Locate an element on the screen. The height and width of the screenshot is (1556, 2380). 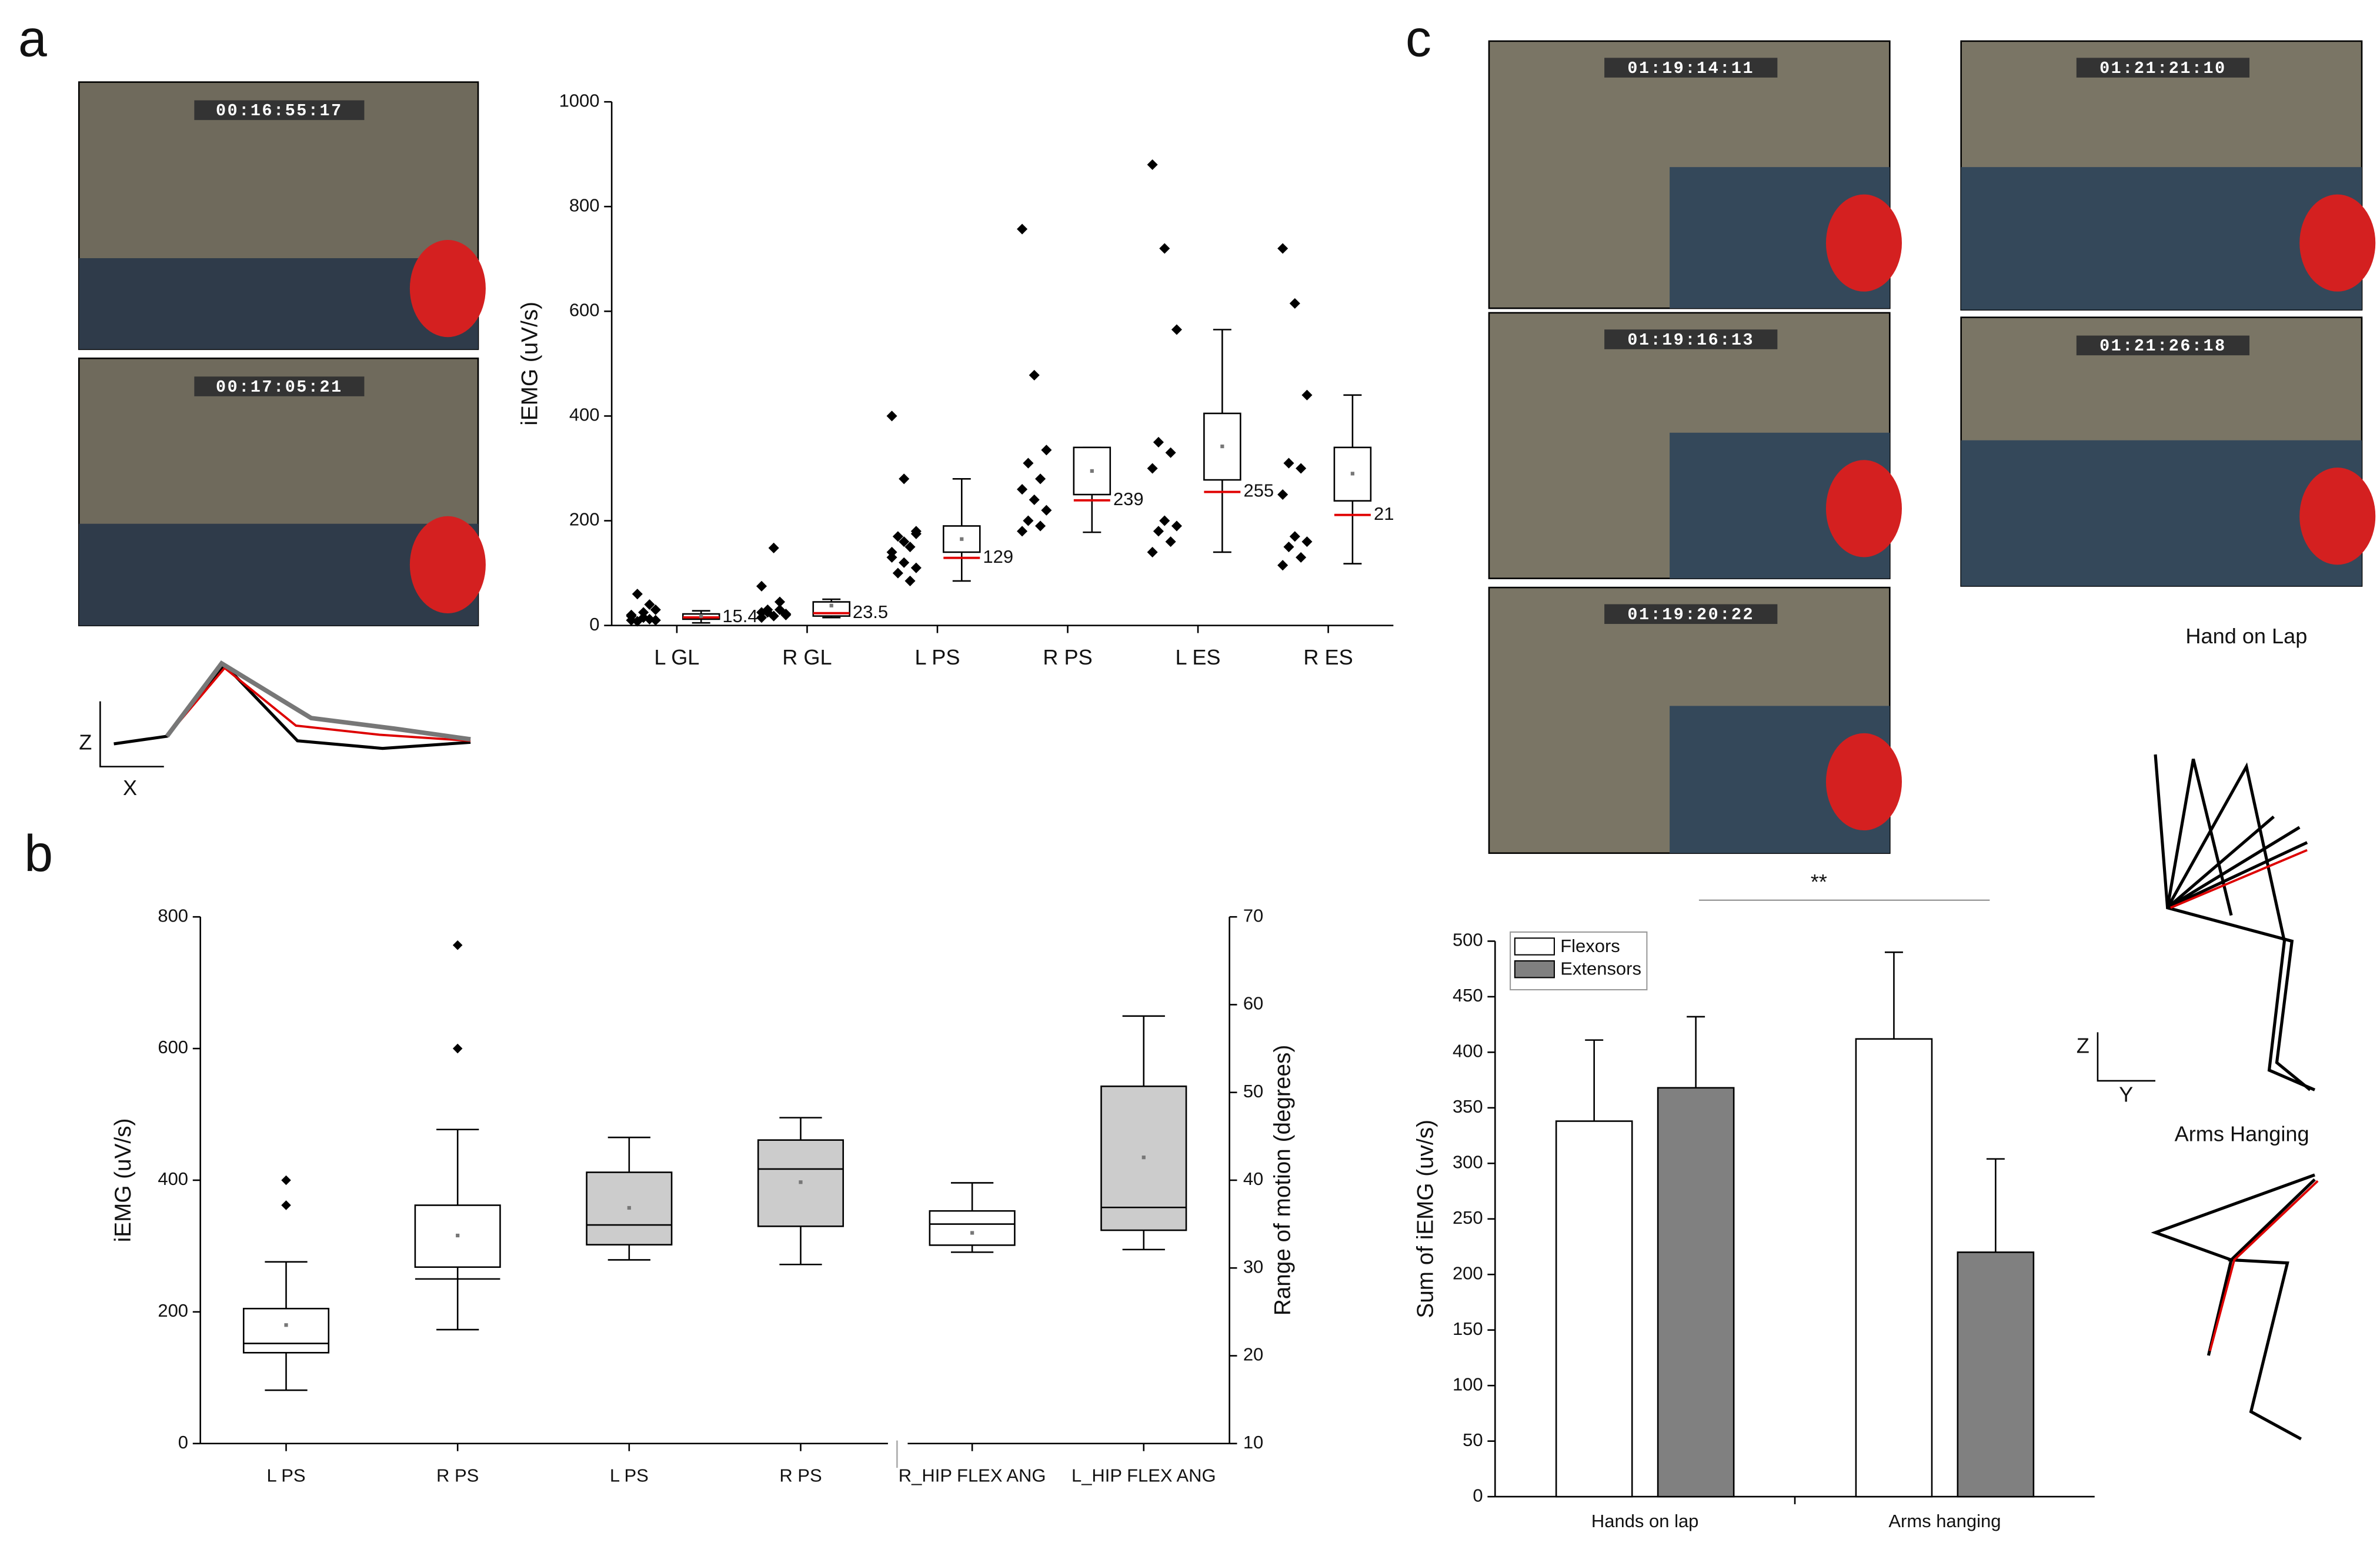
x-tick-label: R_HIP FLEX ANG is located at coordinates (972, 1475).